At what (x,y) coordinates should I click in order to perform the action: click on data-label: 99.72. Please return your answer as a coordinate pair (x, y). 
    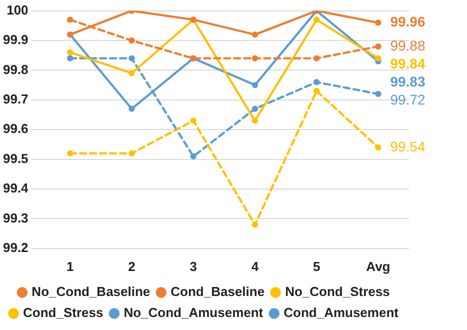
    Looking at the image, I should click on (408, 99).